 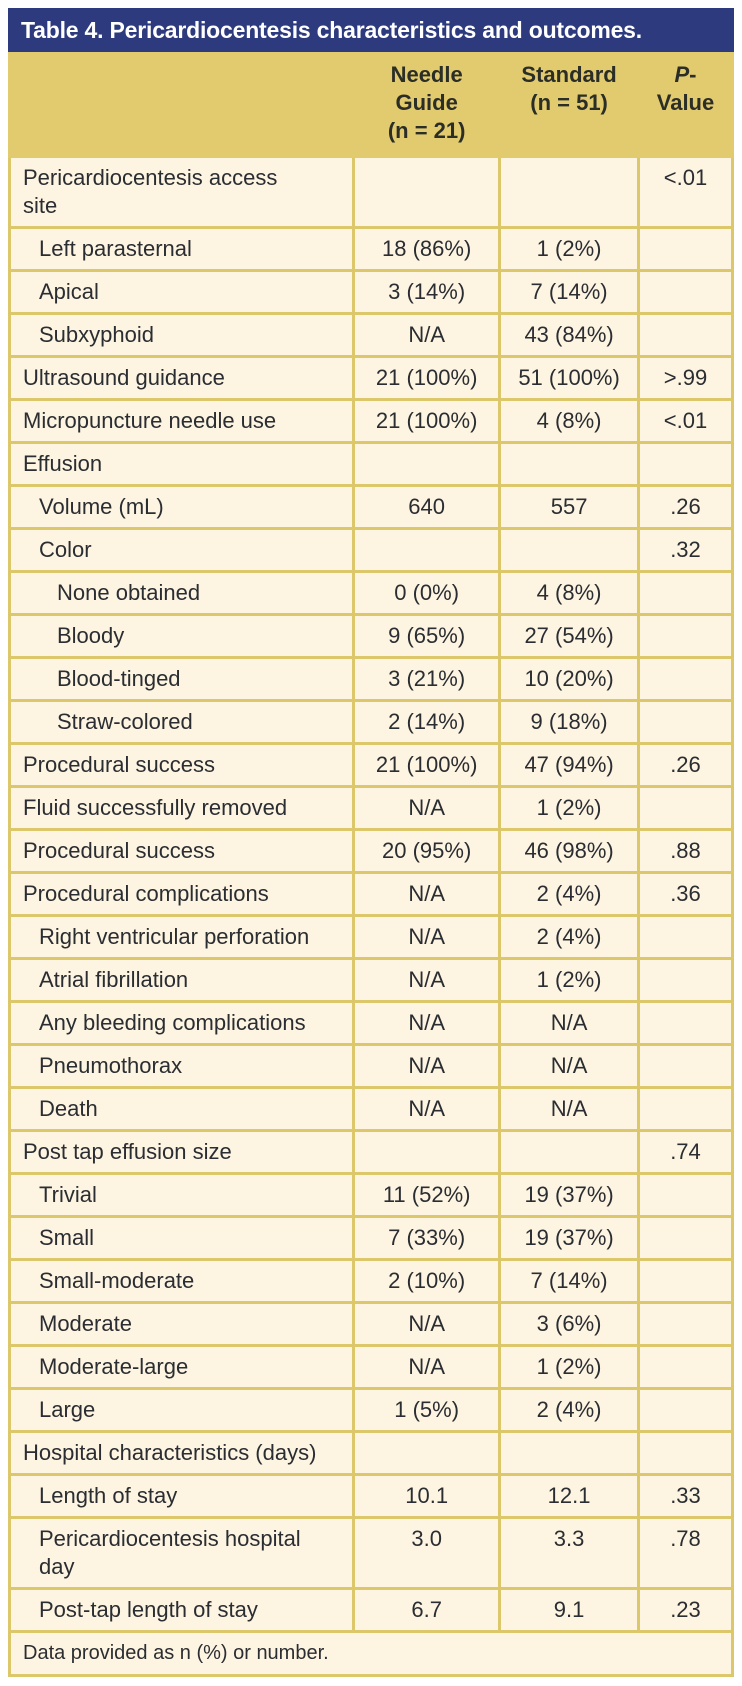 What do you see at coordinates (569, 74) in the screenshot?
I see `header-standard-line1: Standard` at bounding box center [569, 74].